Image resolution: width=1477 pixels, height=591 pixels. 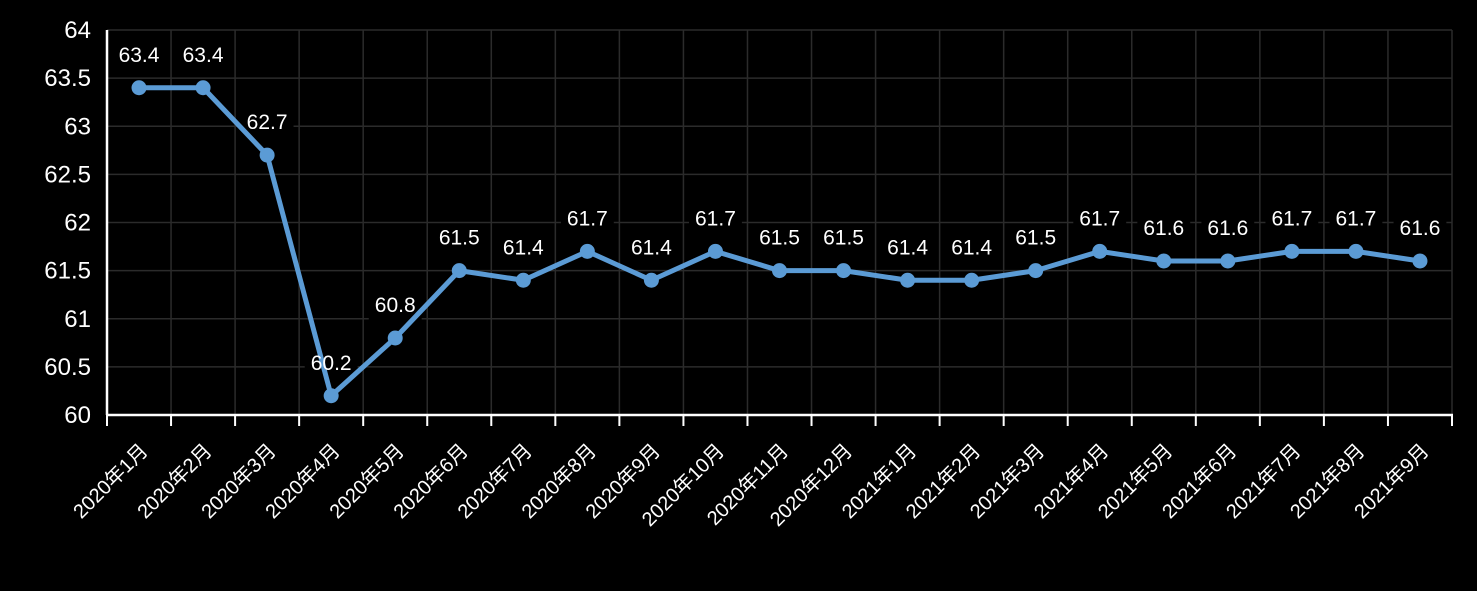 I want to click on data-label: 60.8, so click(x=395, y=305).